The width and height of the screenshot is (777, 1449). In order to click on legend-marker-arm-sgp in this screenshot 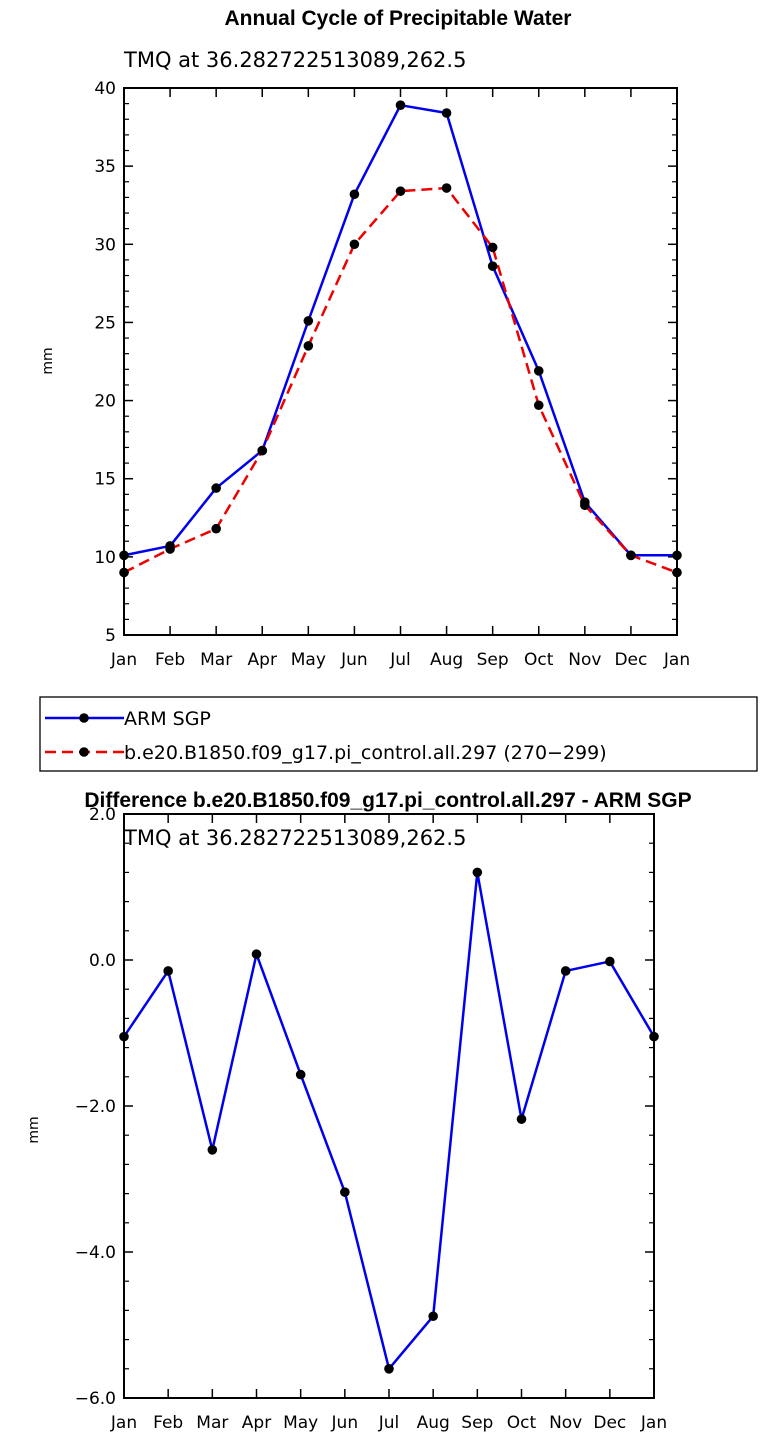, I will do `click(84, 718)`.